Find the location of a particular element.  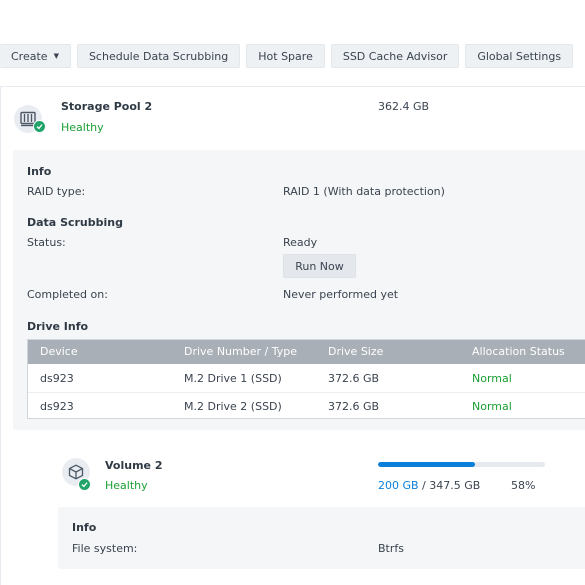

volume-total: / 347.5 GB is located at coordinates (449, 485).